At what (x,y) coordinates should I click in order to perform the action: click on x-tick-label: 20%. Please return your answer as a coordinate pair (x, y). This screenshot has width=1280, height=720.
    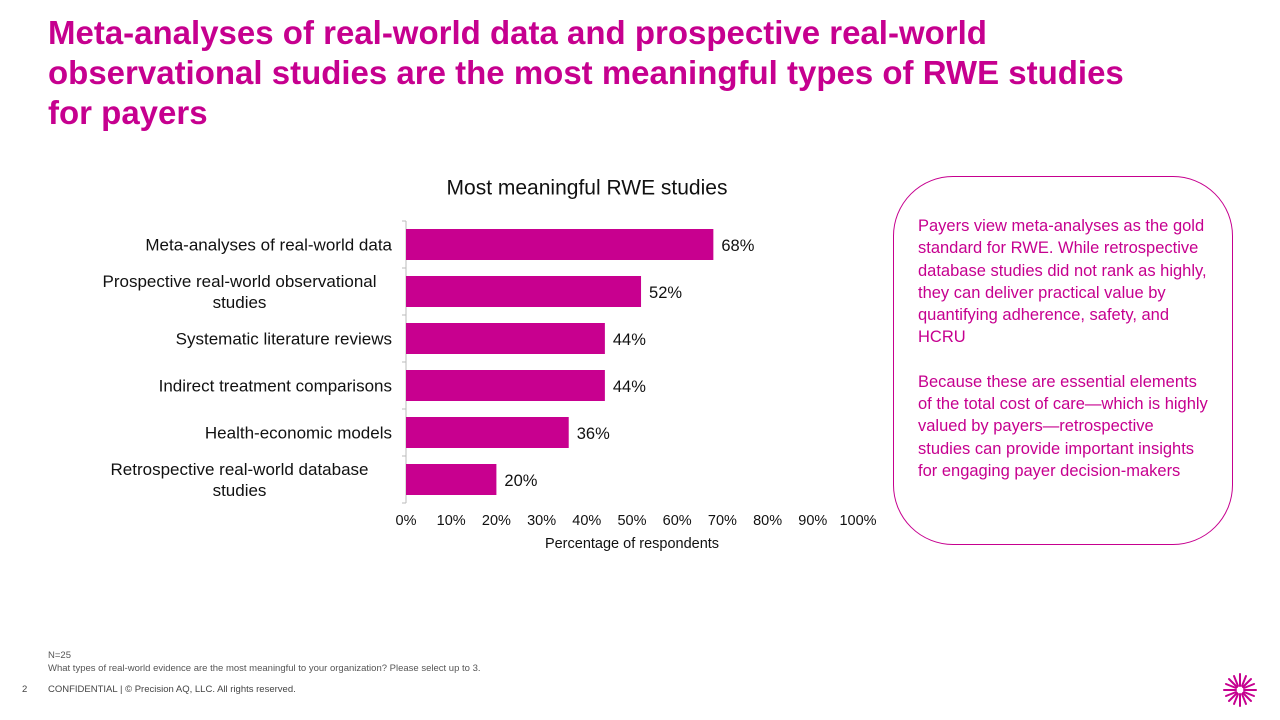
    Looking at the image, I should click on (496, 521).